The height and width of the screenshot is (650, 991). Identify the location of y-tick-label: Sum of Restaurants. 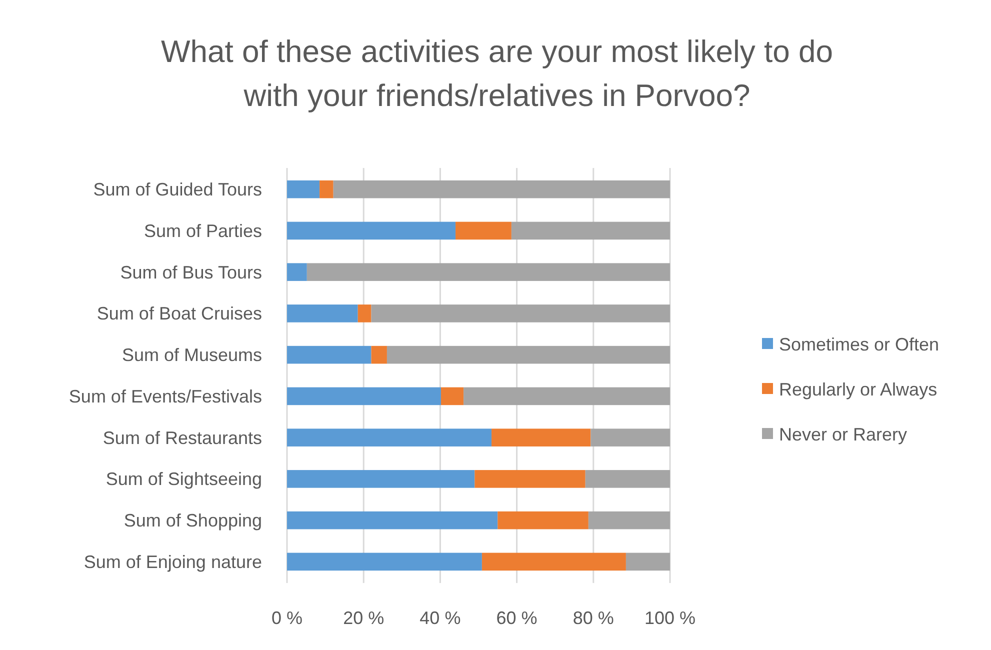
(182, 438).